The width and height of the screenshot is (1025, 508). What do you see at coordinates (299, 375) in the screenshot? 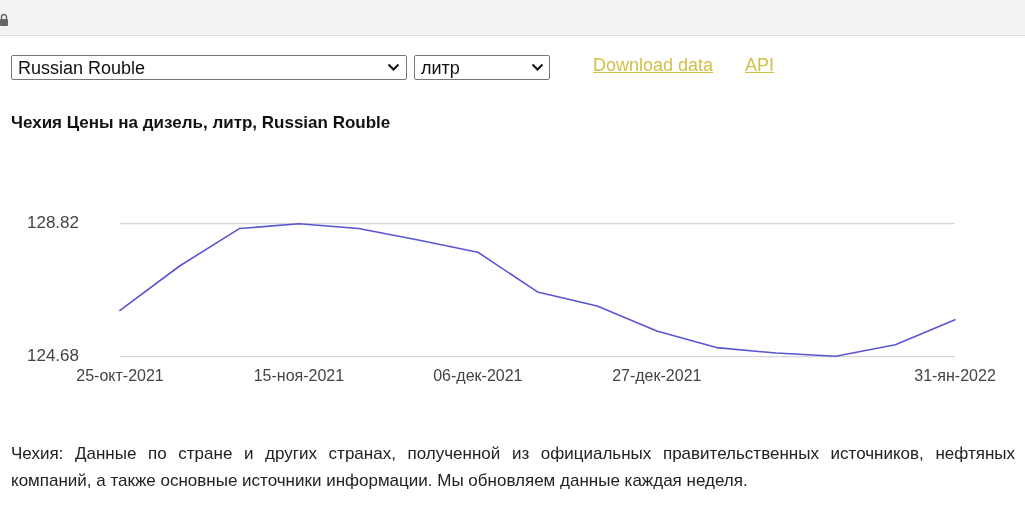
I see `x-tick-label: 15-ноя-2021` at bounding box center [299, 375].